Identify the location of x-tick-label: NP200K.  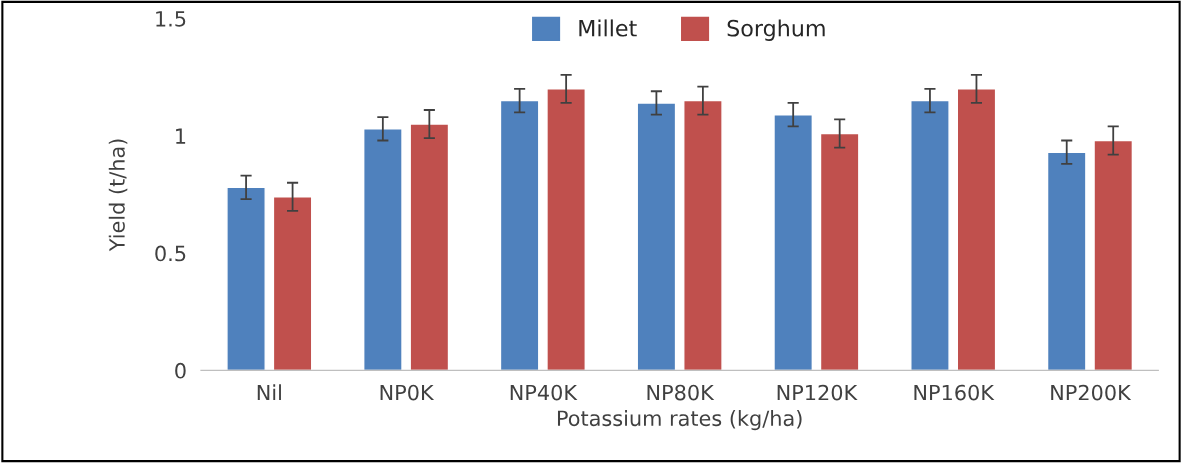
(1091, 392).